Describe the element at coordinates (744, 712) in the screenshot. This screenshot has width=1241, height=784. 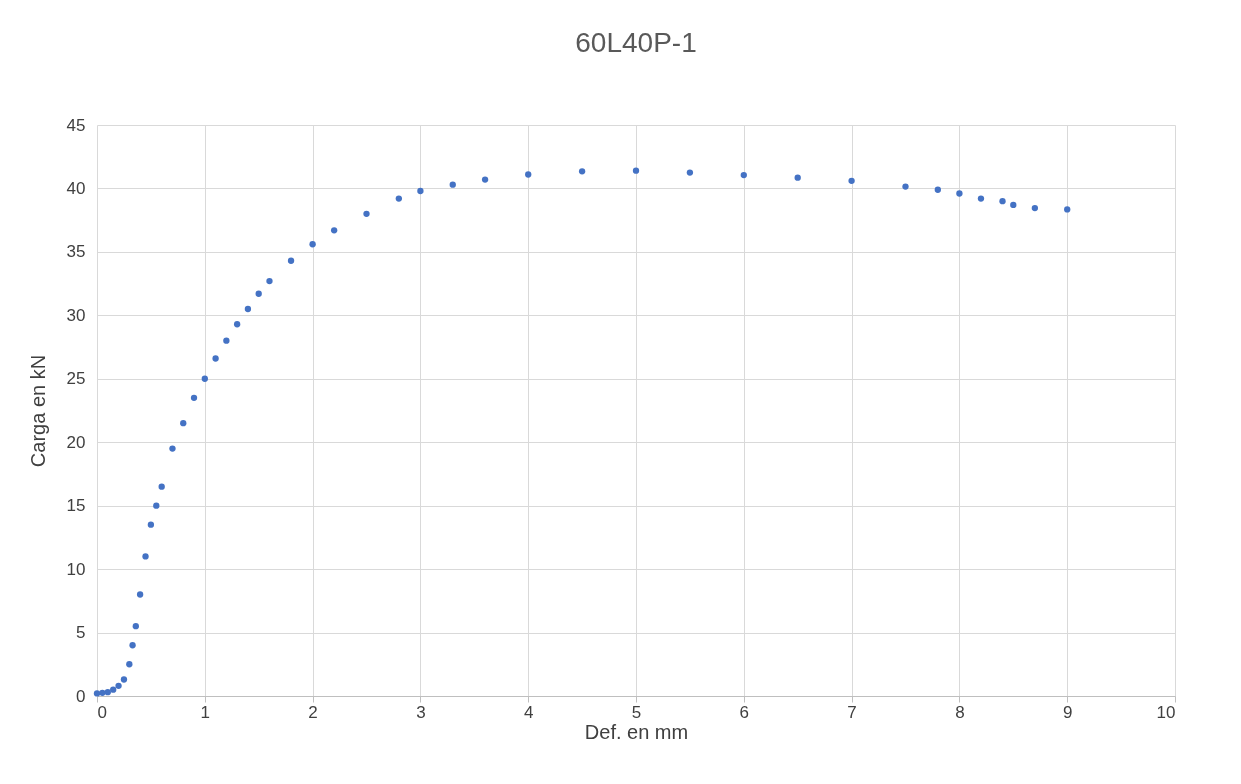
I see `x-tick-label: 6` at that location.